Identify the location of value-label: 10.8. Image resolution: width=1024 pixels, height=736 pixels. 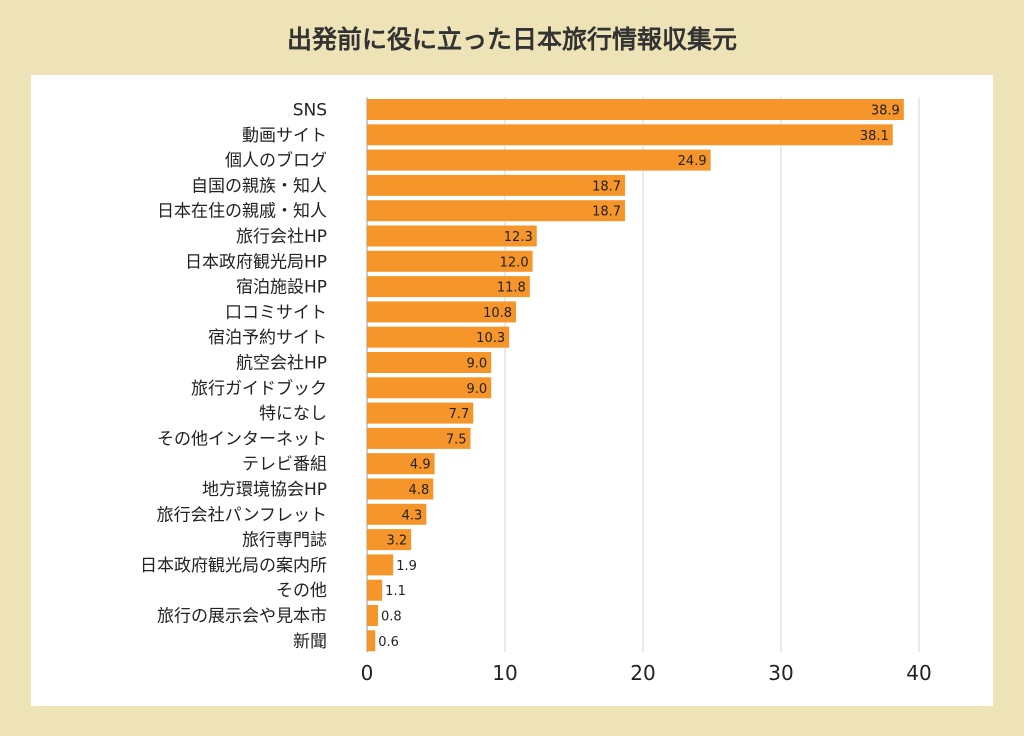
(497, 313).